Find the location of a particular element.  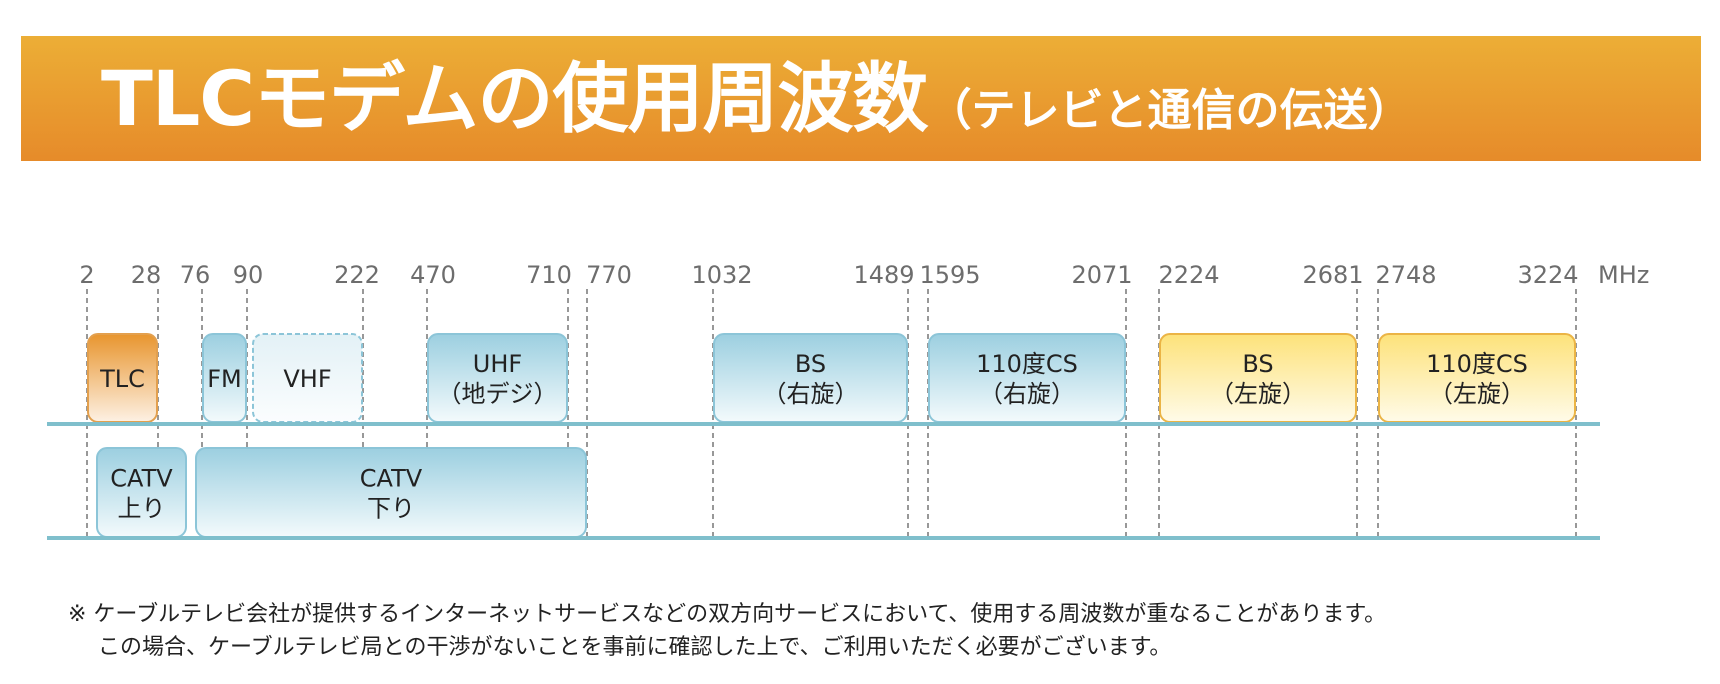

band-uhf-label: UHF is located at coordinates (497, 364).